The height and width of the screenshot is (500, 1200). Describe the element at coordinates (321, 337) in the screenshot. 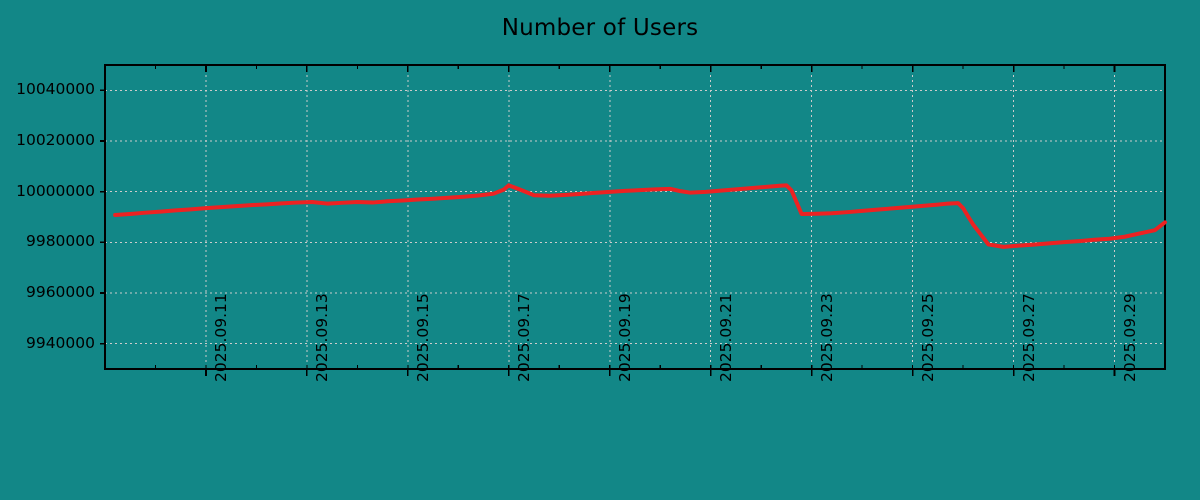

I see `x-axis-tick-label: 2025.09.13` at that location.